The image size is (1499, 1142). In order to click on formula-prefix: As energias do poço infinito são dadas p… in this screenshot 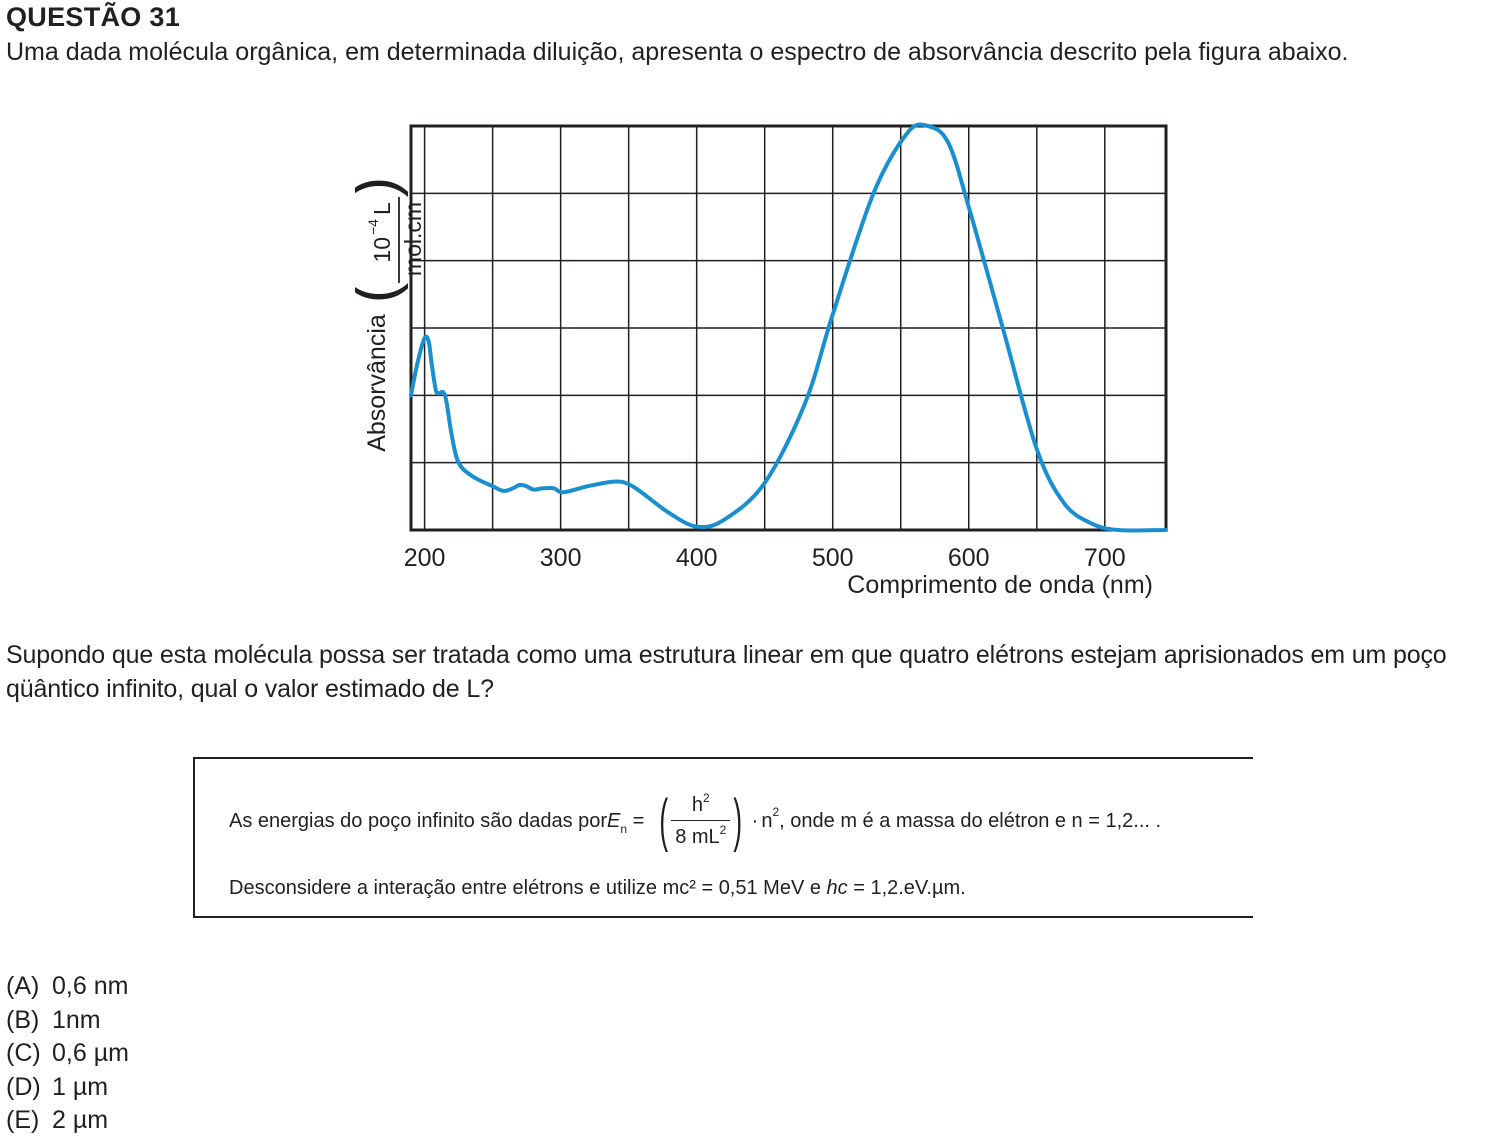, I will do `click(418, 820)`.